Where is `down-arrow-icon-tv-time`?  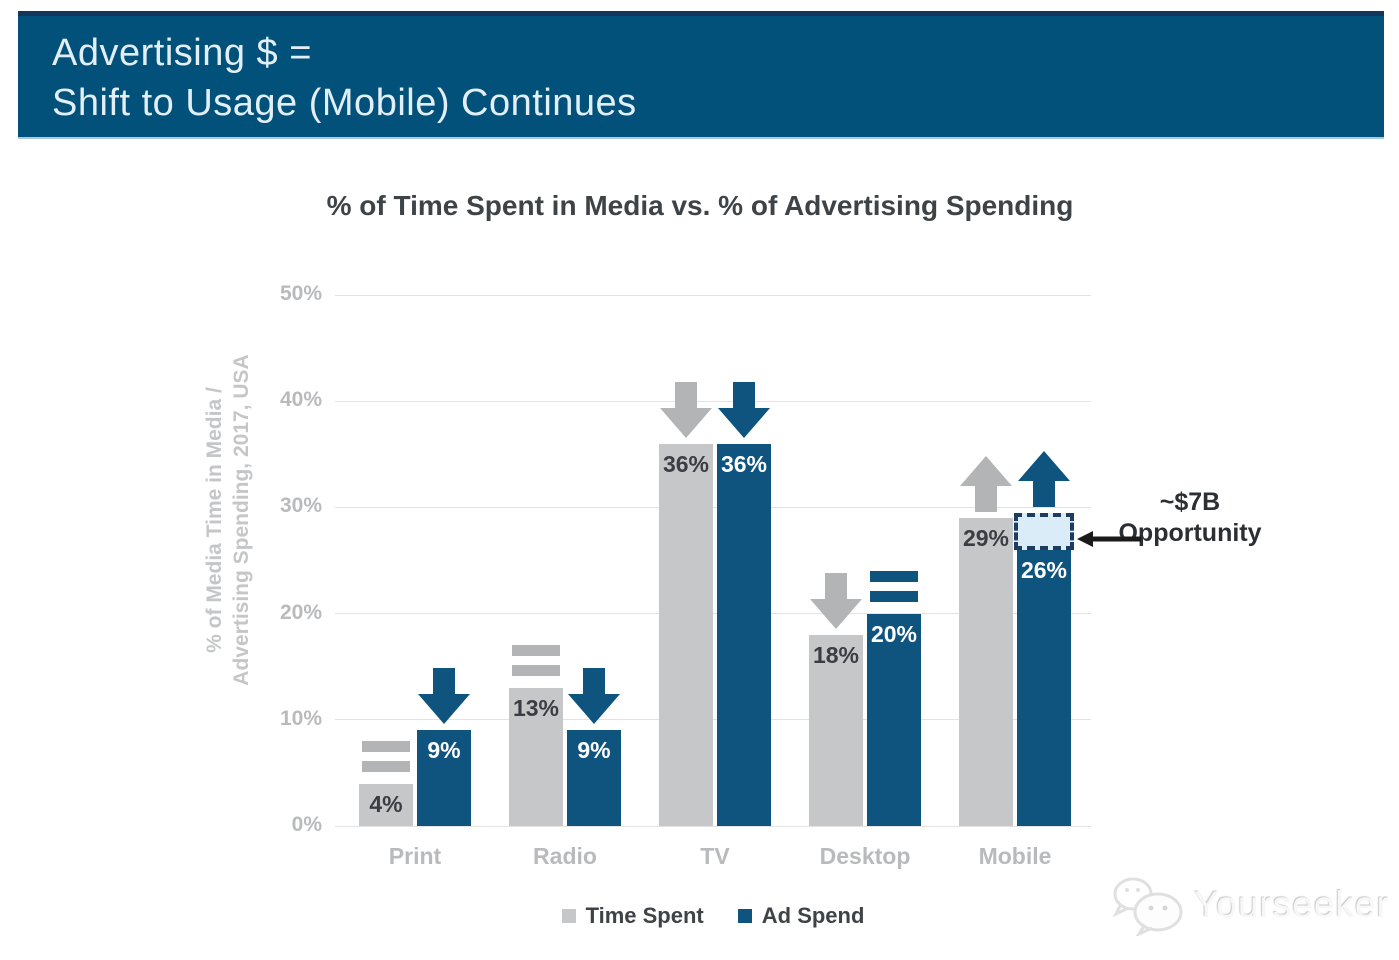 down-arrow-icon-tv-time is located at coordinates (686, 412).